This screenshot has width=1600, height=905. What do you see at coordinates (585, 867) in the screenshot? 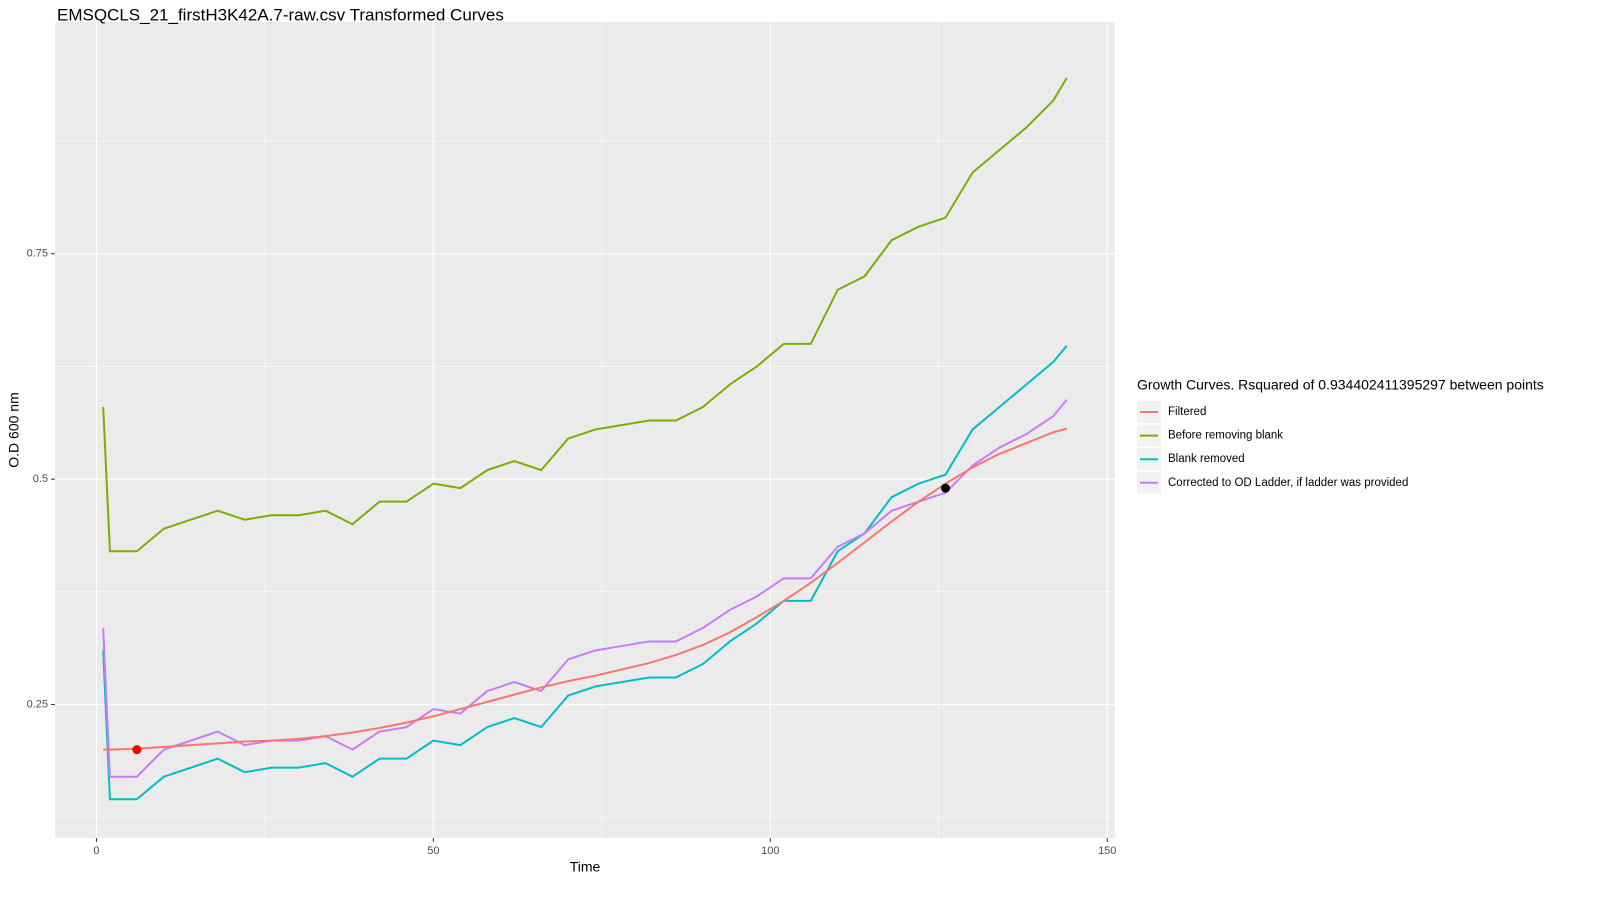
I see `x-axis-label: Time` at bounding box center [585, 867].